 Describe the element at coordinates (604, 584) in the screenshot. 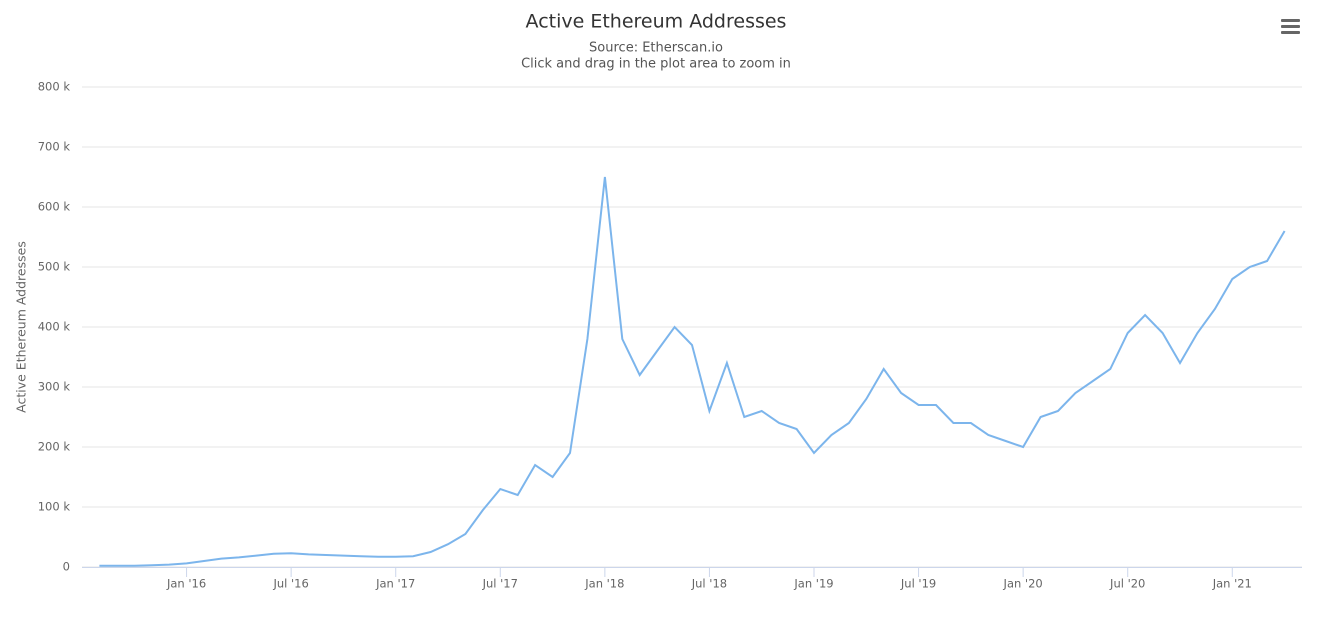

I see `x-tick-label: Jan '18` at that location.